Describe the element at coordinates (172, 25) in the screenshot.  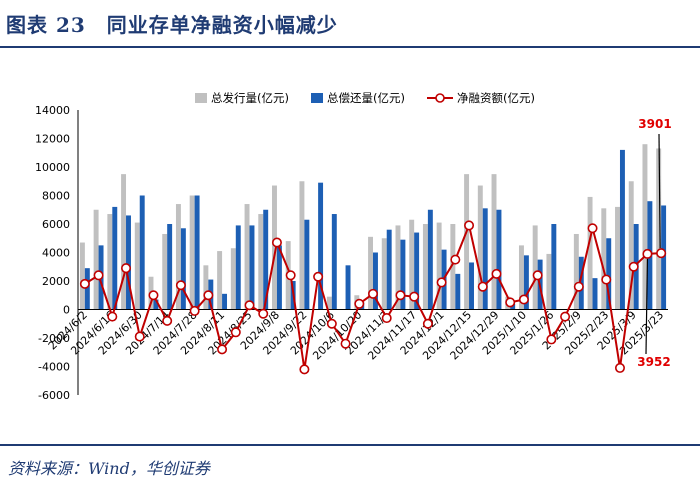
I see `figure-title: 图表 23 同业存单净融资小幅减少` at that location.